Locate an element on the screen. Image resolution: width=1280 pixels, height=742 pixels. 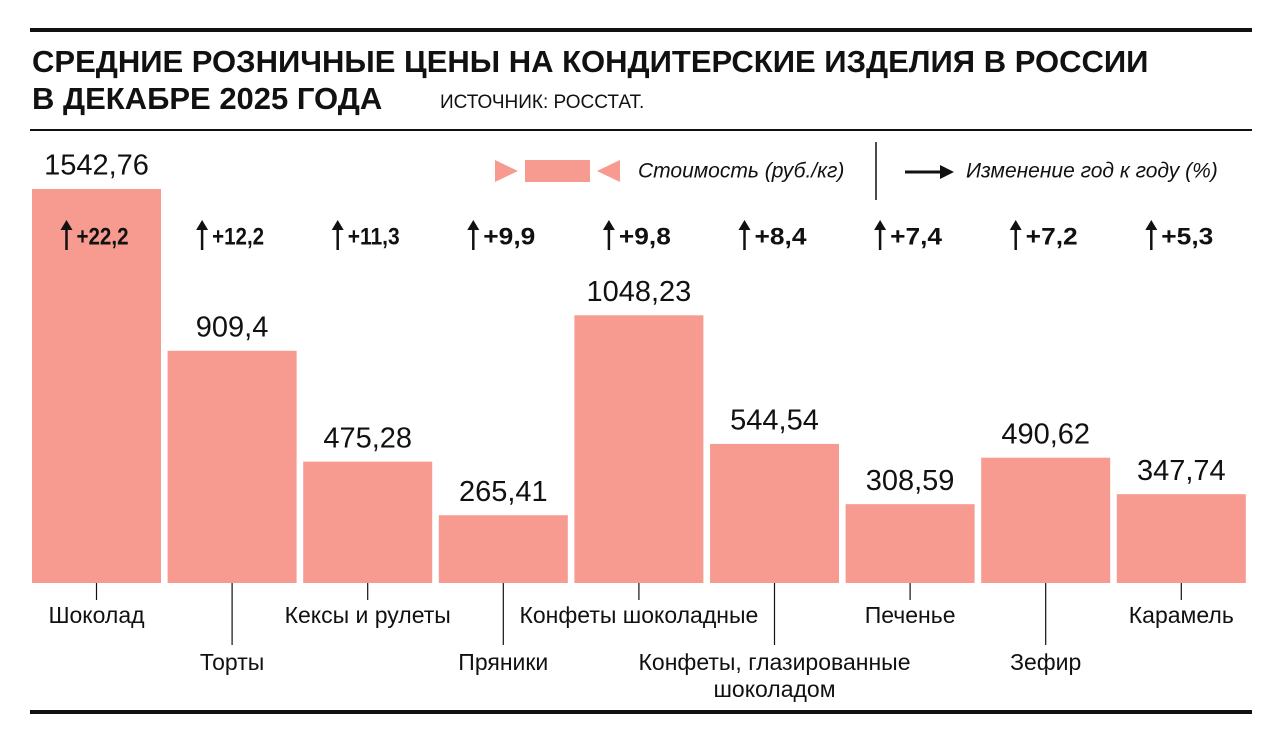
category-label: Конфеты шоколадные is located at coordinates (639, 615).